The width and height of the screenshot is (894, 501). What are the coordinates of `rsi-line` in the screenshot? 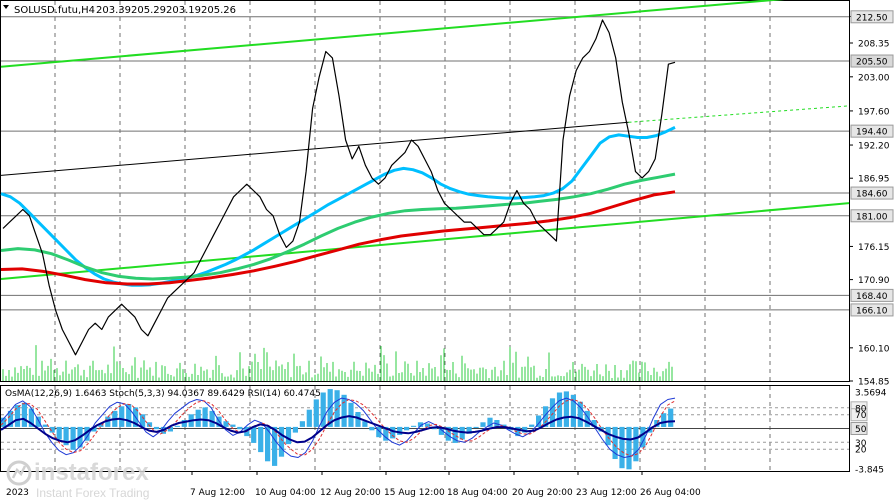 It's located at (338, 429).